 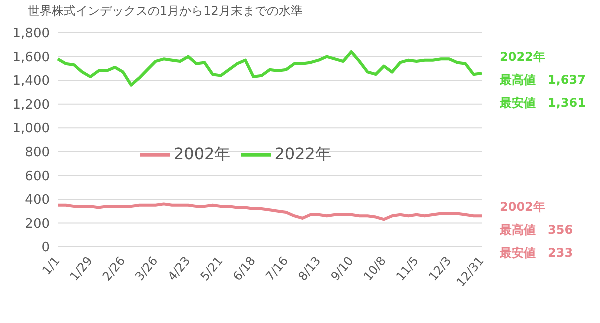 What do you see at coordinates (303, 154) in the screenshot?
I see `legend-label: 2022年` at bounding box center [303, 154].